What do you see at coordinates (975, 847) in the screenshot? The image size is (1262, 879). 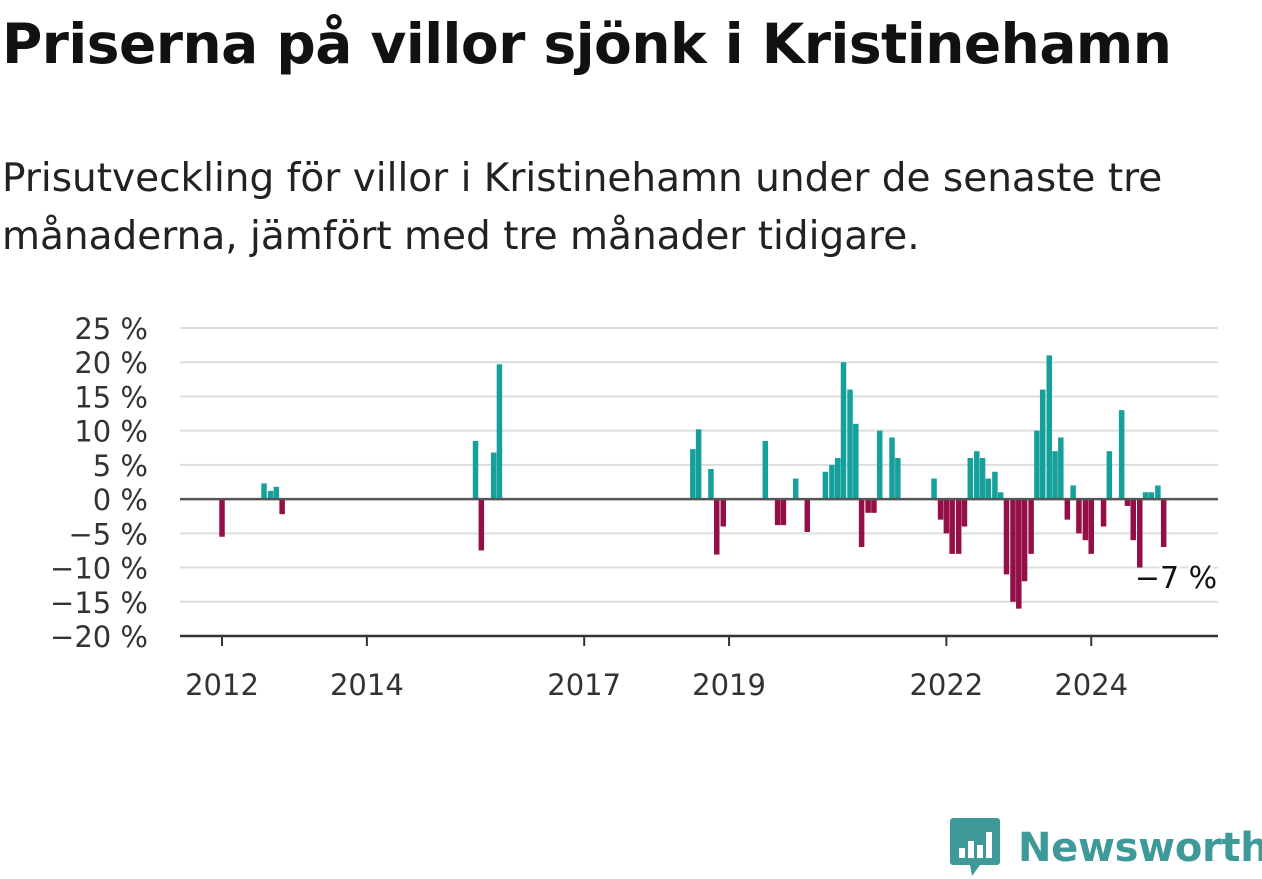 I see `newsworthy-logo-icon` at bounding box center [975, 847].